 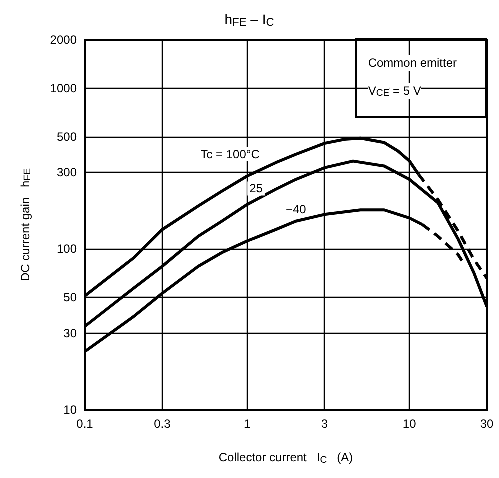 I want to click on series-label: 25, so click(x=257, y=189).